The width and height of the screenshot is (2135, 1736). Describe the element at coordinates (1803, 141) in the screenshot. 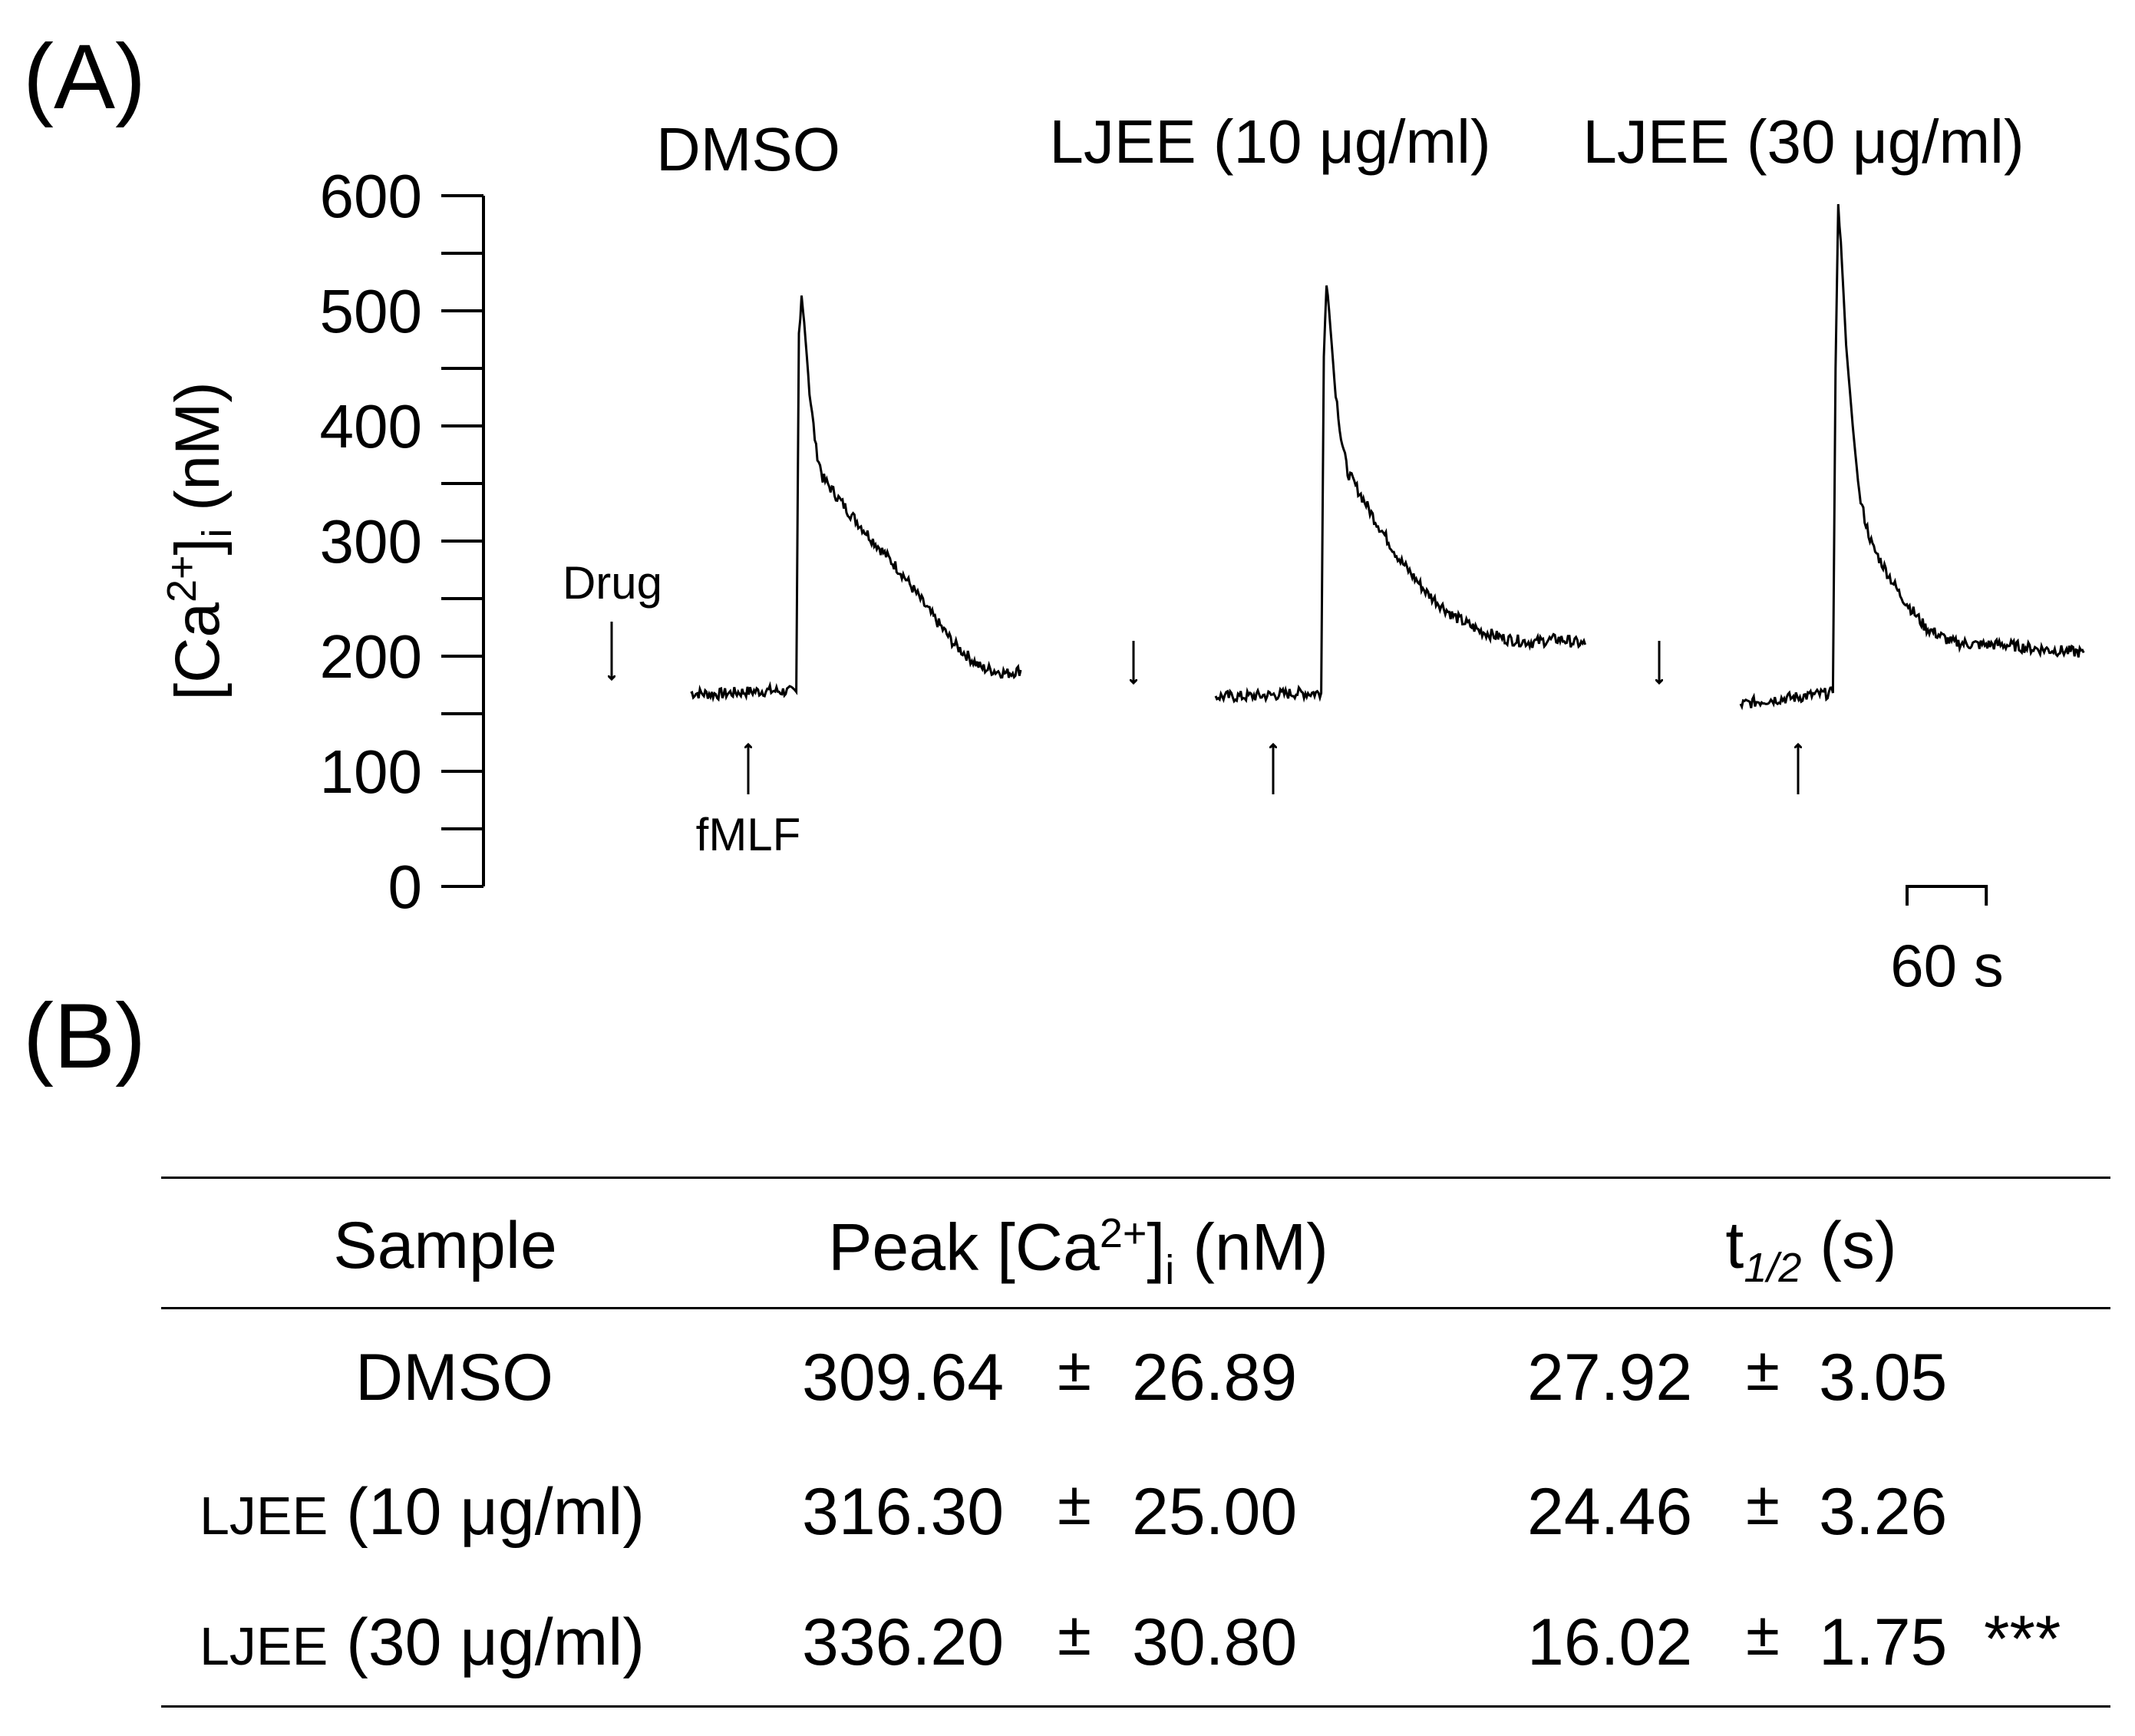

I see `series-title-ljee-30: LJEE (30 μg/ml)` at that location.